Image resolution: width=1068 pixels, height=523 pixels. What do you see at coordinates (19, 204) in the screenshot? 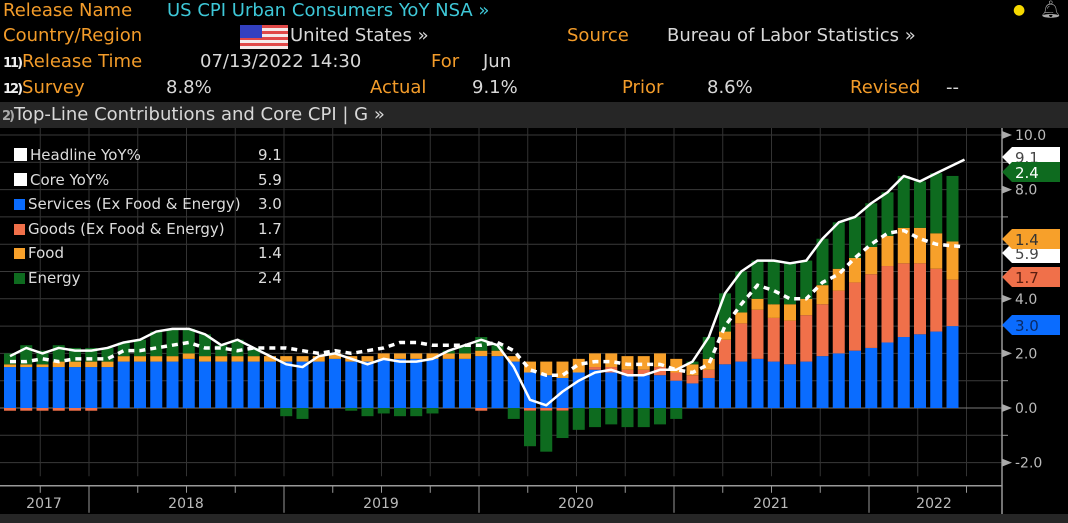
I see `legend-swatch-services` at bounding box center [19, 204].